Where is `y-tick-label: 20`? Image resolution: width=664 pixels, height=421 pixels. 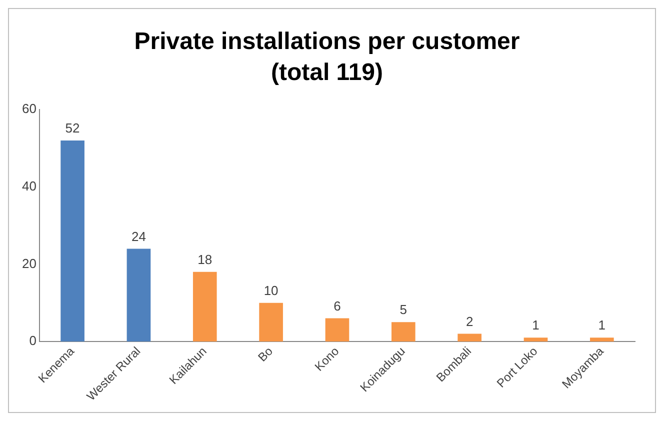
y-tick-label: 20 is located at coordinates (29, 263).